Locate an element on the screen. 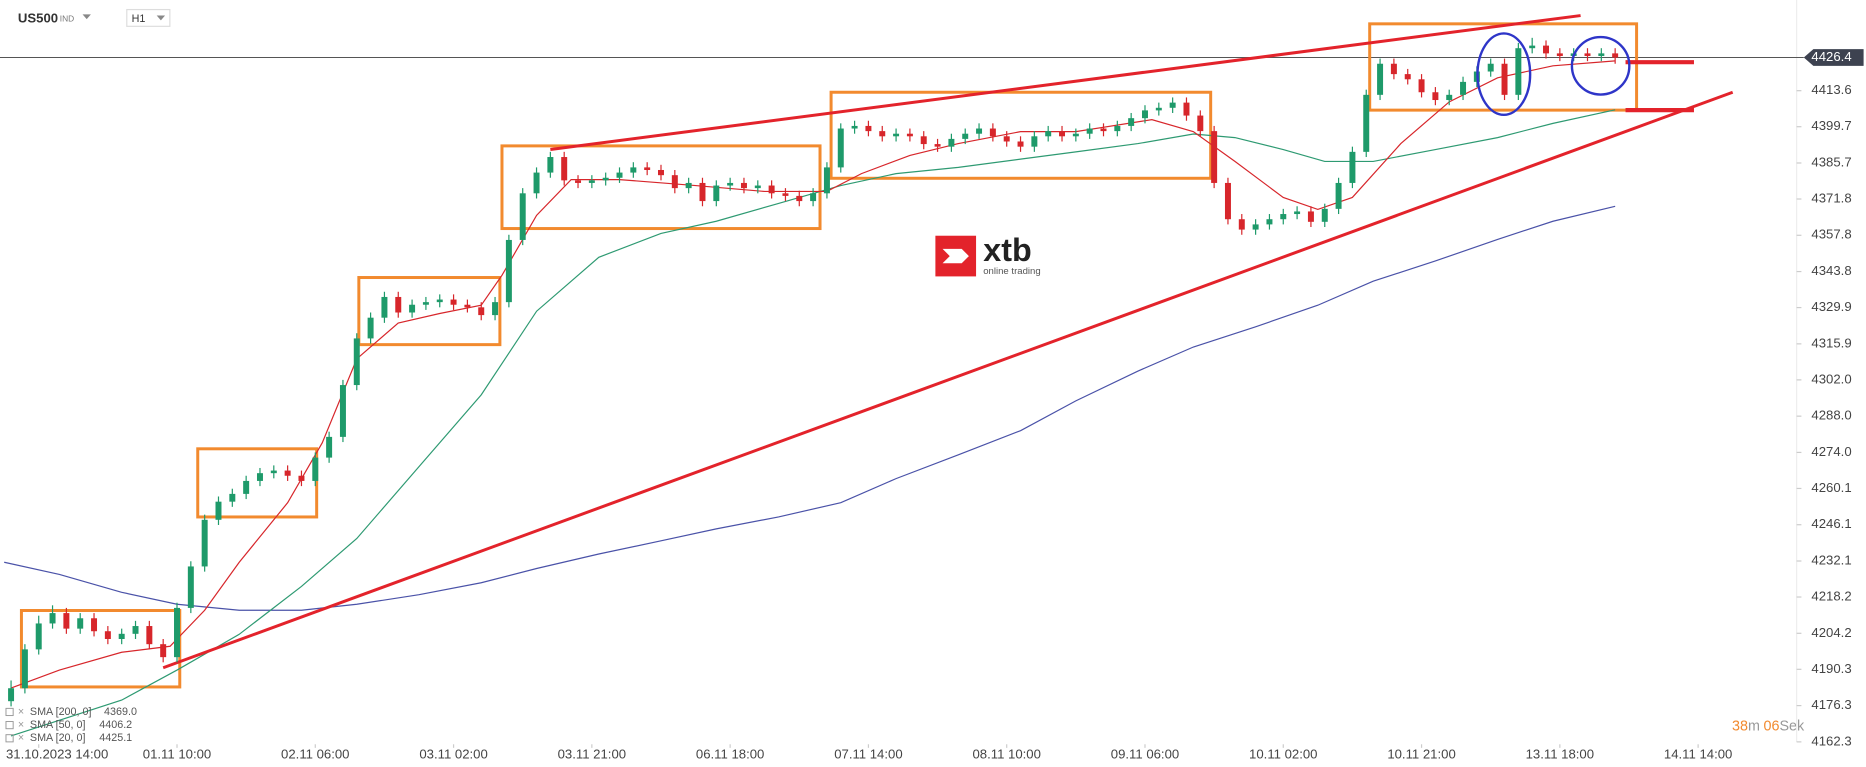 The width and height of the screenshot is (1866, 767). x-tick-label: 02.11 06:00 is located at coordinates (315, 754).